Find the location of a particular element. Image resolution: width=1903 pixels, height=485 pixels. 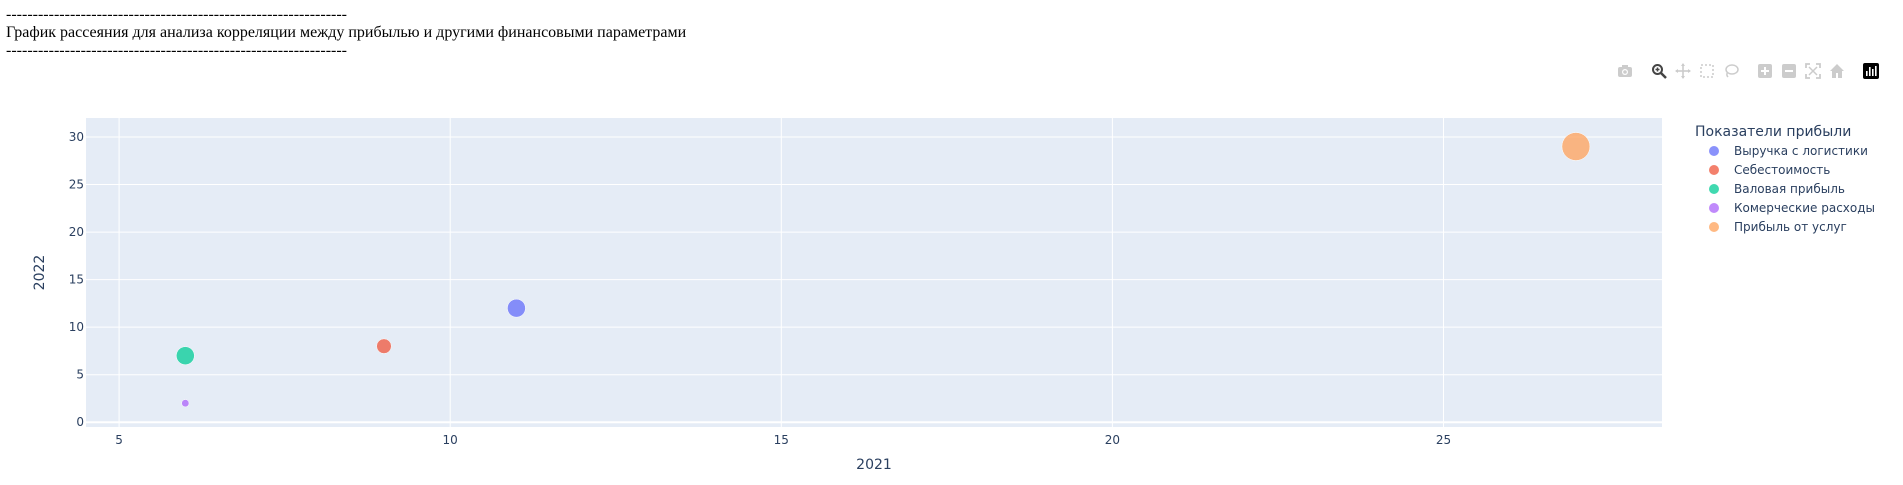

autoscale-icon is located at coordinates (1813, 71).